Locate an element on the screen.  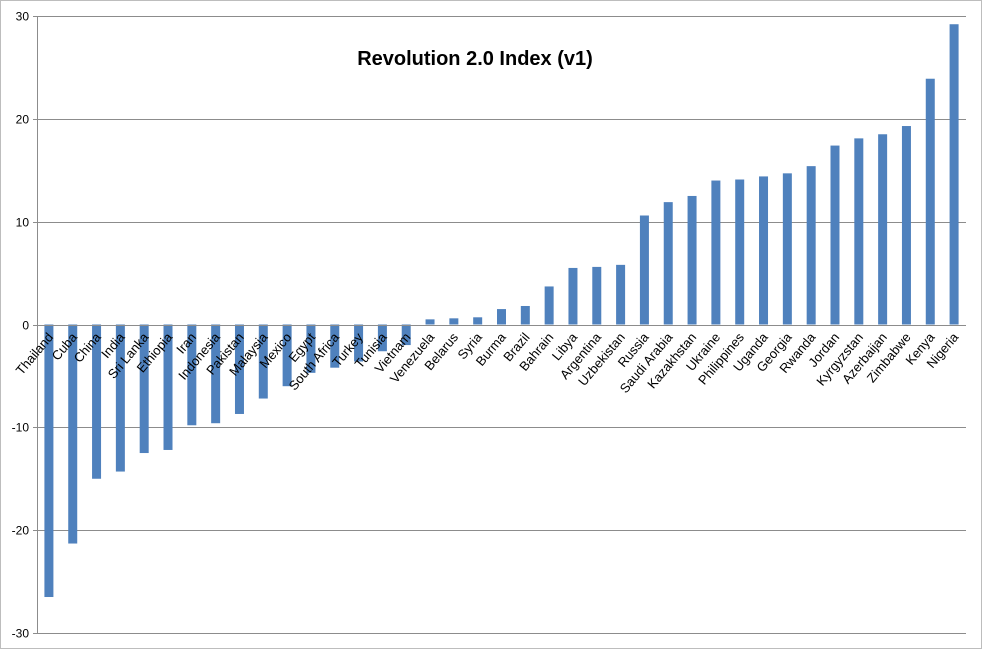
y-tick-label: -10 is located at coordinates (21, 428).